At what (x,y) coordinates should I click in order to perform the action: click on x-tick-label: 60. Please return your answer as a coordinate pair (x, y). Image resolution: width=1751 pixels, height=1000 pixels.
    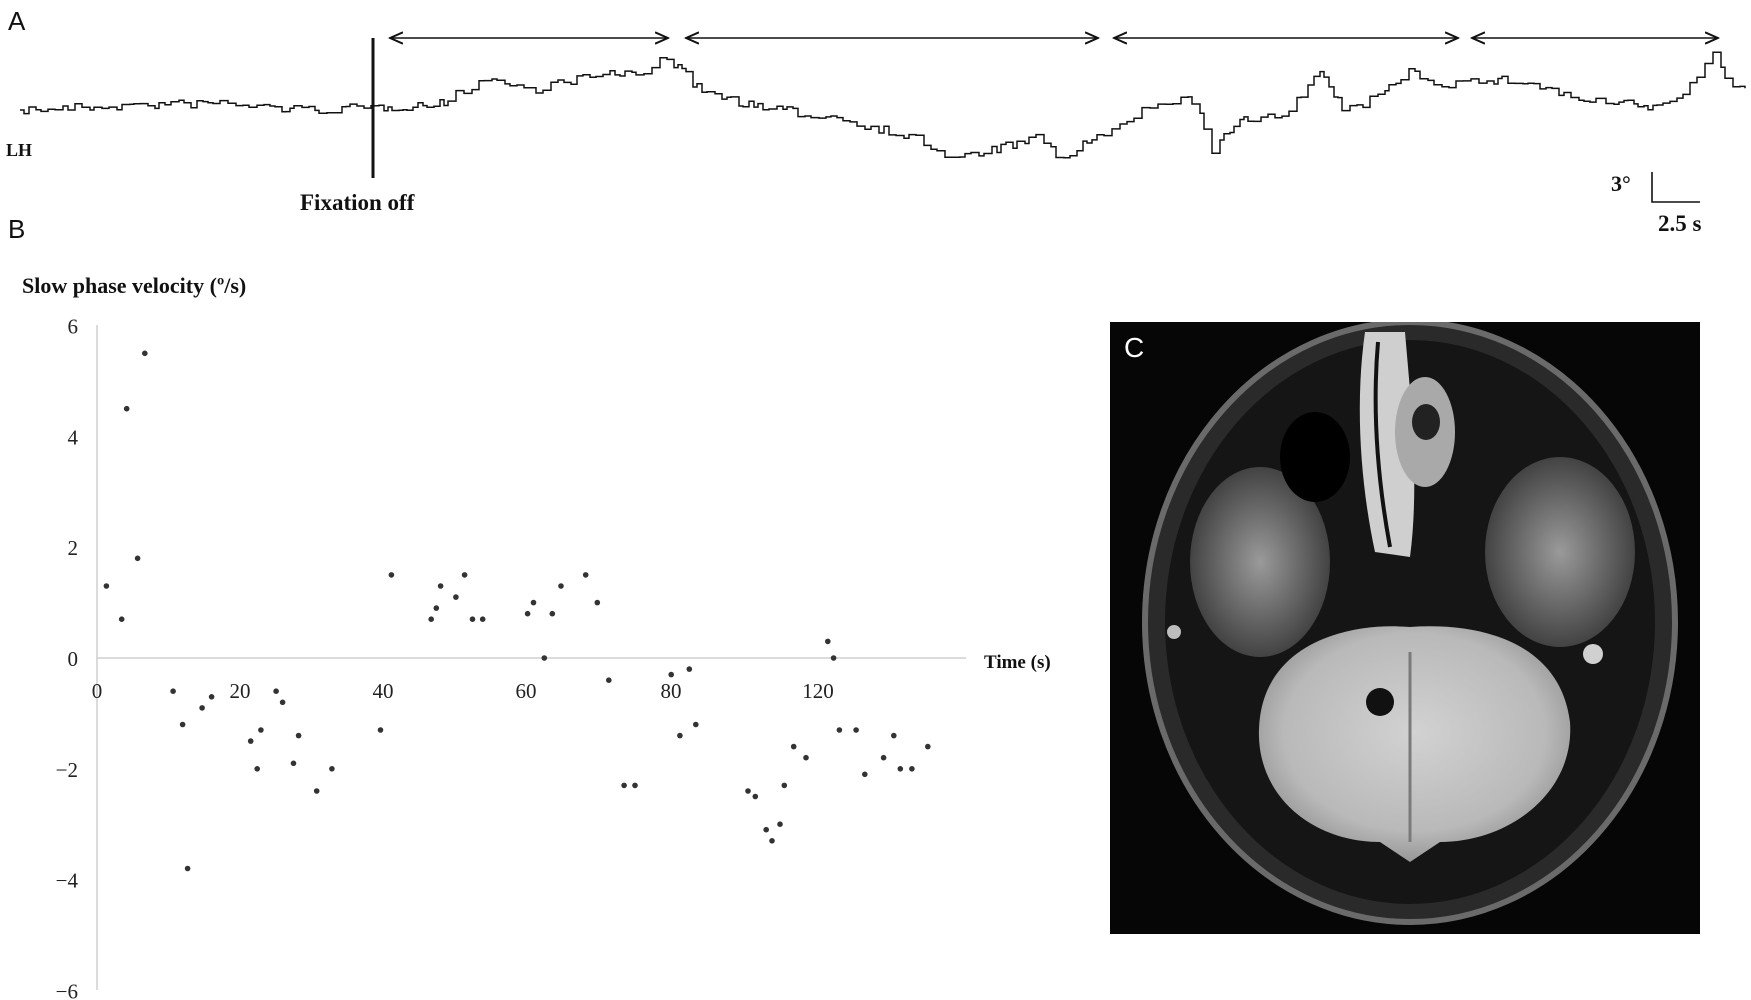
    Looking at the image, I should click on (526, 691).